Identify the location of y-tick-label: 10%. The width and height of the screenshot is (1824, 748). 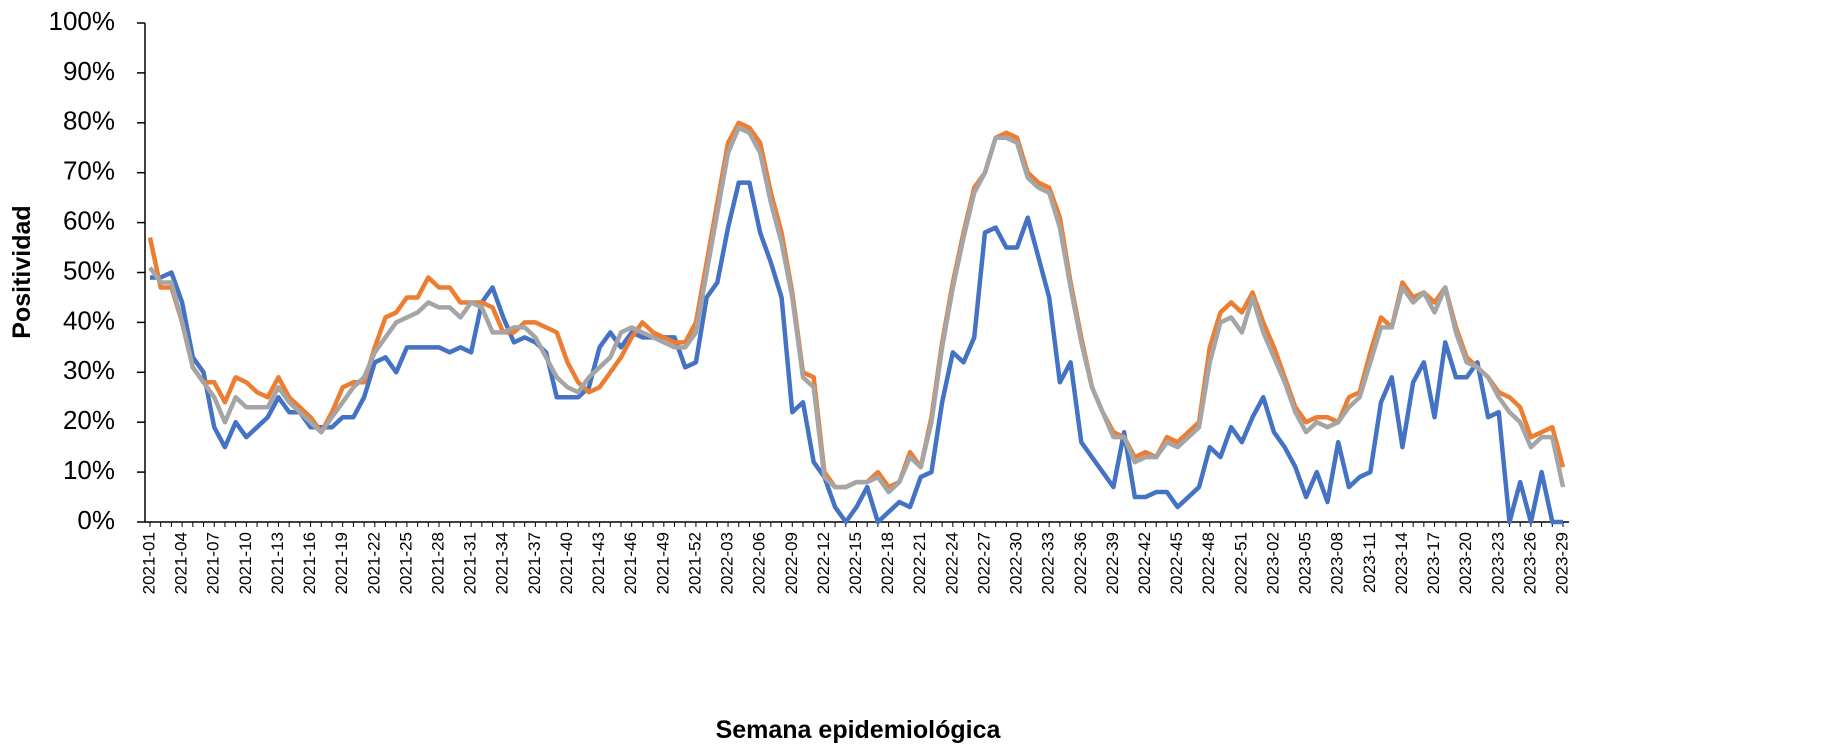
(89, 470).